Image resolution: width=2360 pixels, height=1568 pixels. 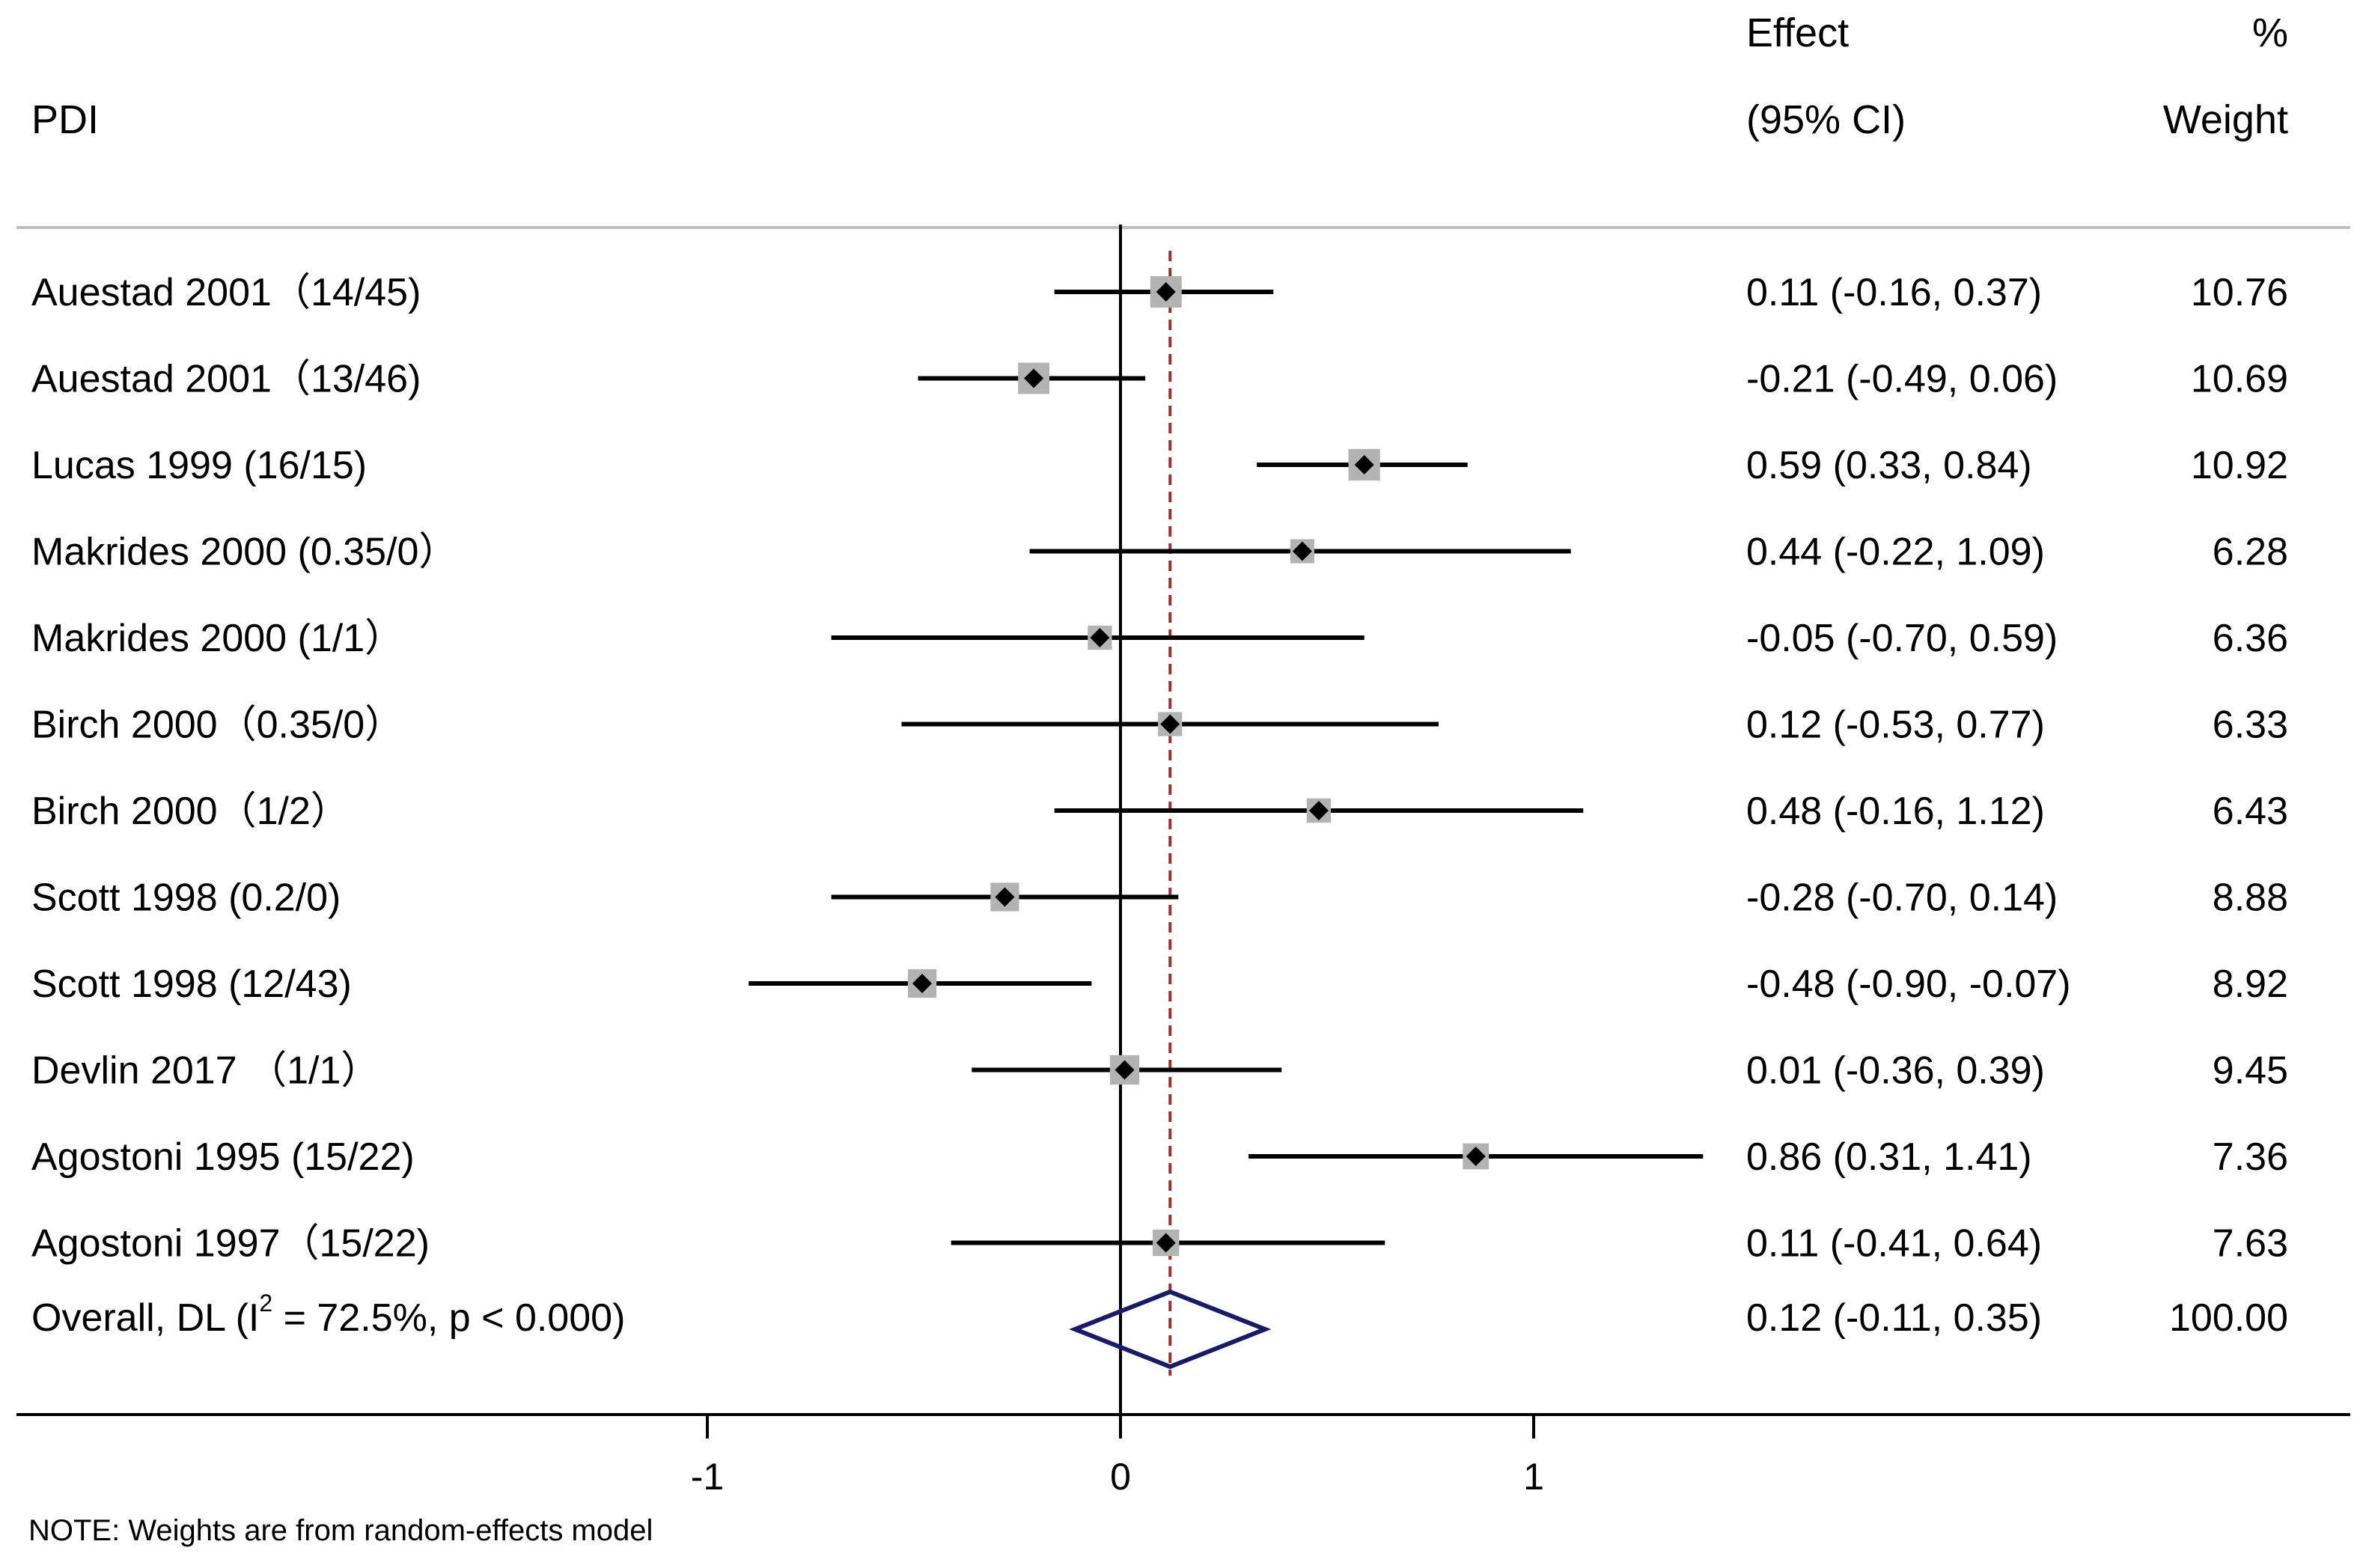 What do you see at coordinates (1826, 119) in the screenshot?
I see `effect-header-bottom: (95% CI)` at bounding box center [1826, 119].